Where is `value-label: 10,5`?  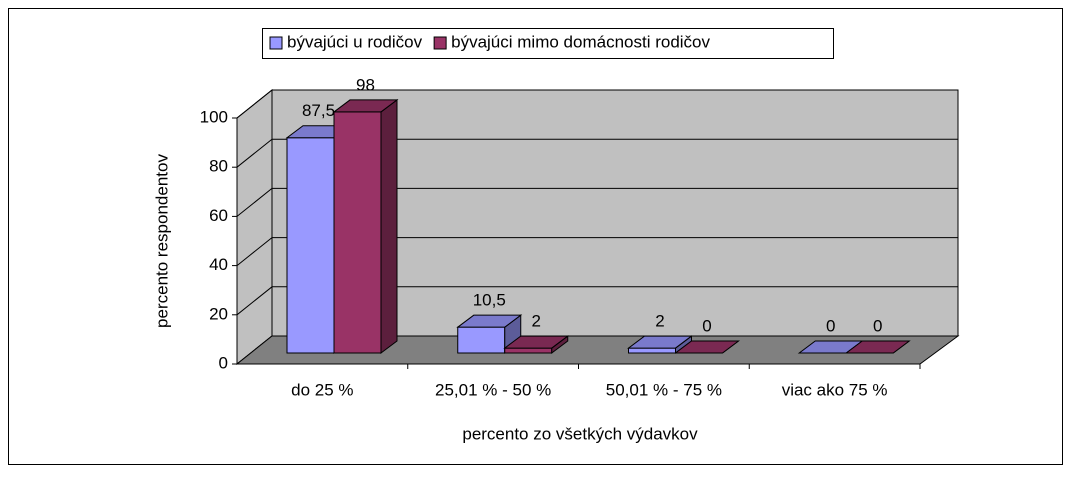 value-label: 10,5 is located at coordinates (489, 300).